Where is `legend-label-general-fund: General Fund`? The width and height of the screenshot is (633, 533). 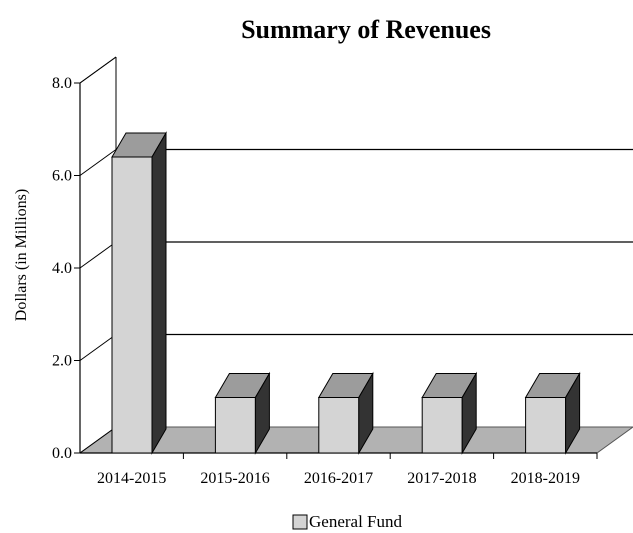 legend-label-general-fund: General Fund is located at coordinates (356, 521).